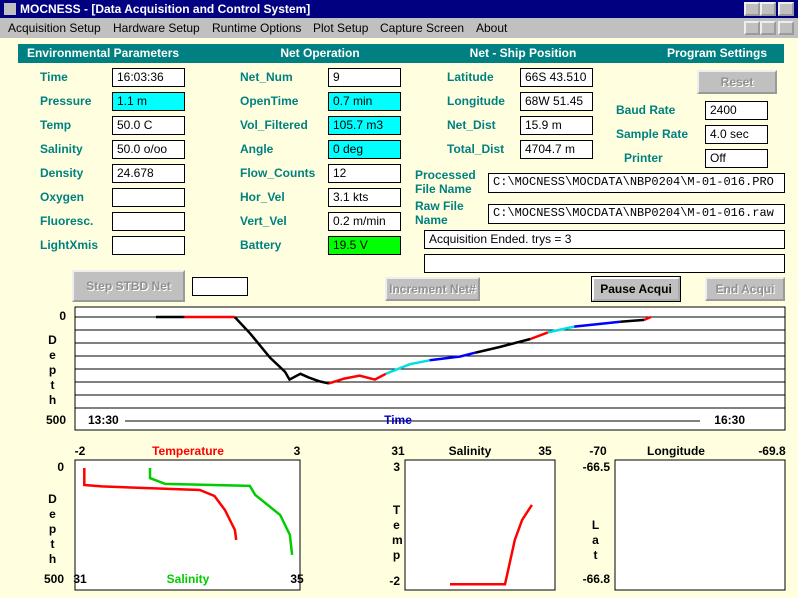 This screenshot has width=798, height=598. Describe the element at coordinates (556, 149) in the screenshot. I see `field-value: 4704.7 m` at that location.